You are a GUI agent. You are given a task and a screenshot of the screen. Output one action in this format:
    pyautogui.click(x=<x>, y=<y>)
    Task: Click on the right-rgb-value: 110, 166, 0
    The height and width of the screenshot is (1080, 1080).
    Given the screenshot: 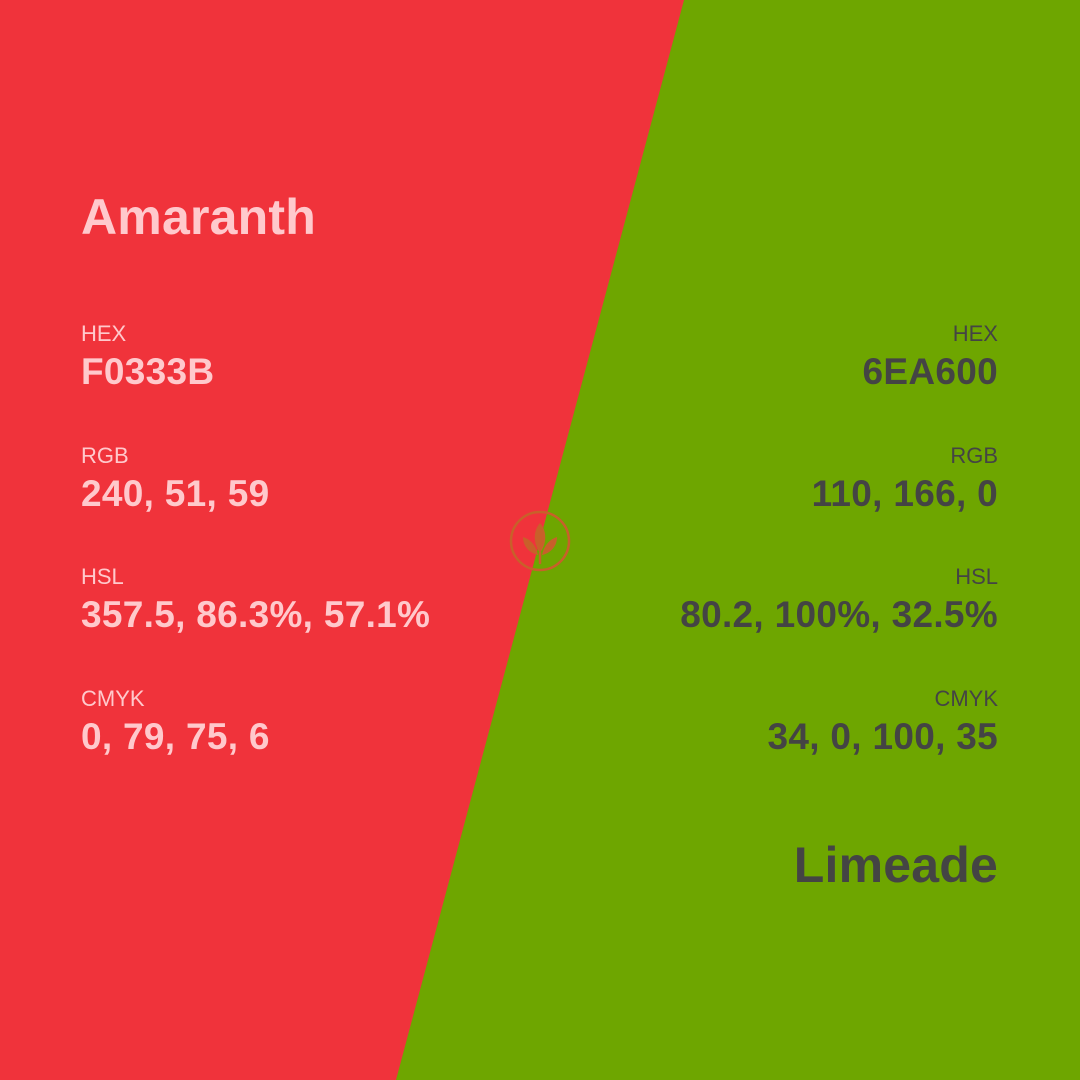 What is the action you would take?
    pyautogui.click(x=904, y=493)
    